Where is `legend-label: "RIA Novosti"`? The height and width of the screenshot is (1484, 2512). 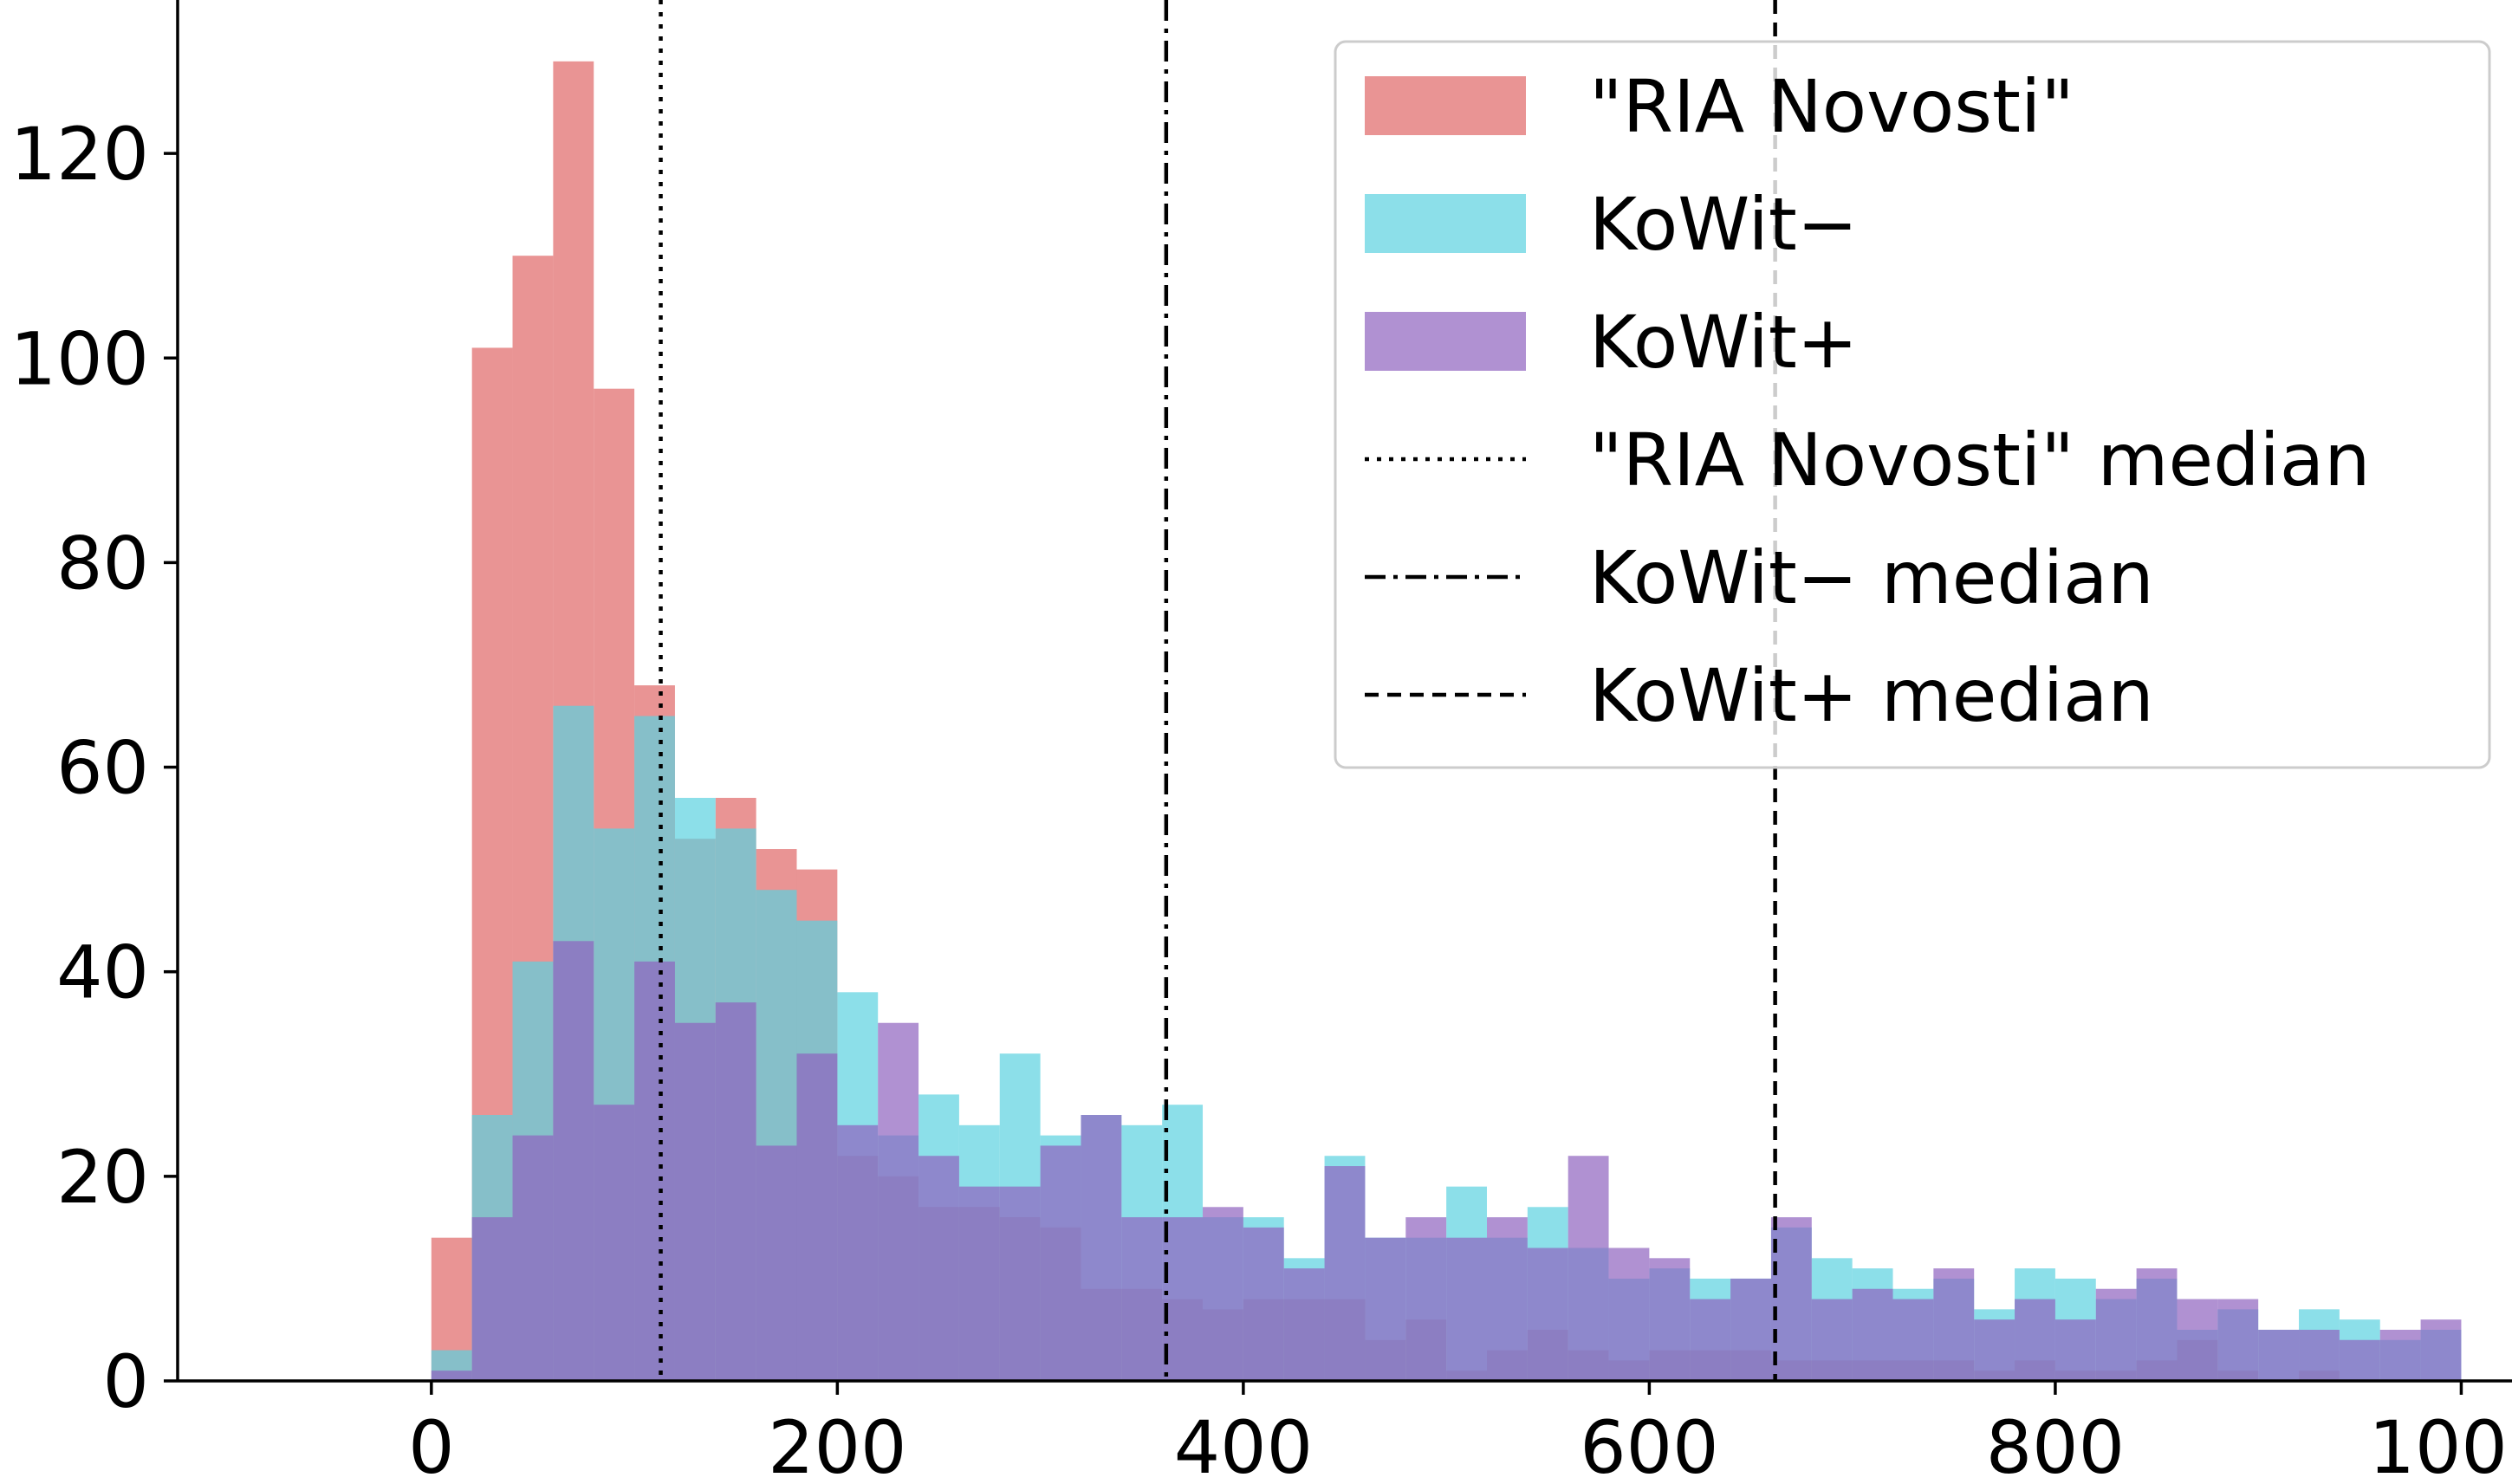
legend-label: "RIA Novosti" is located at coordinates (1831, 106).